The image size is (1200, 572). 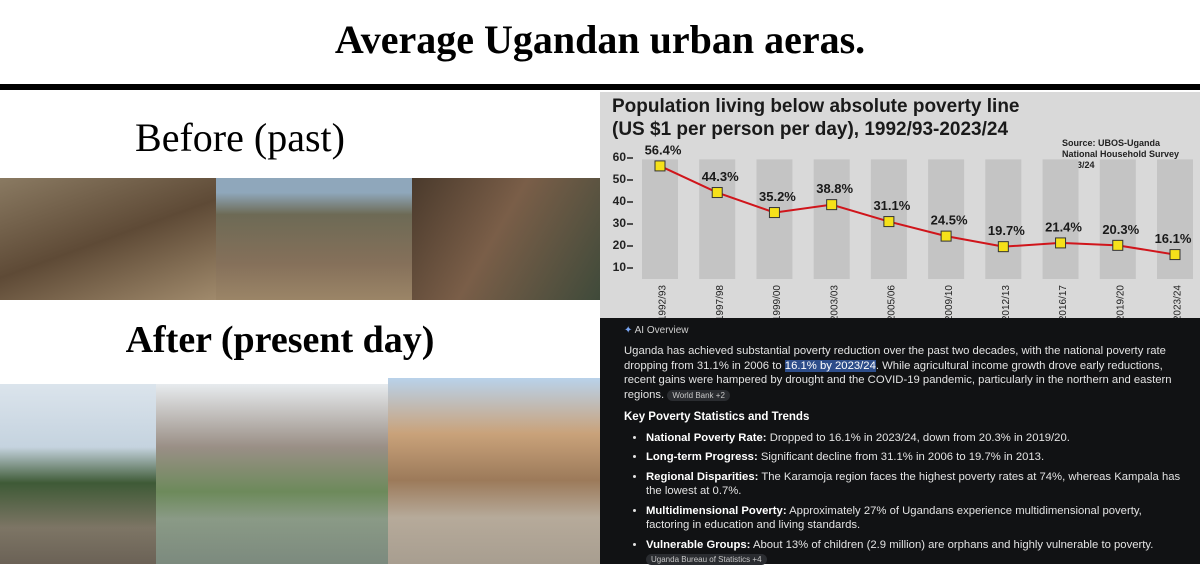 What do you see at coordinates (620, 223) in the screenshot?
I see `y-tick-label: 30` at bounding box center [620, 223].